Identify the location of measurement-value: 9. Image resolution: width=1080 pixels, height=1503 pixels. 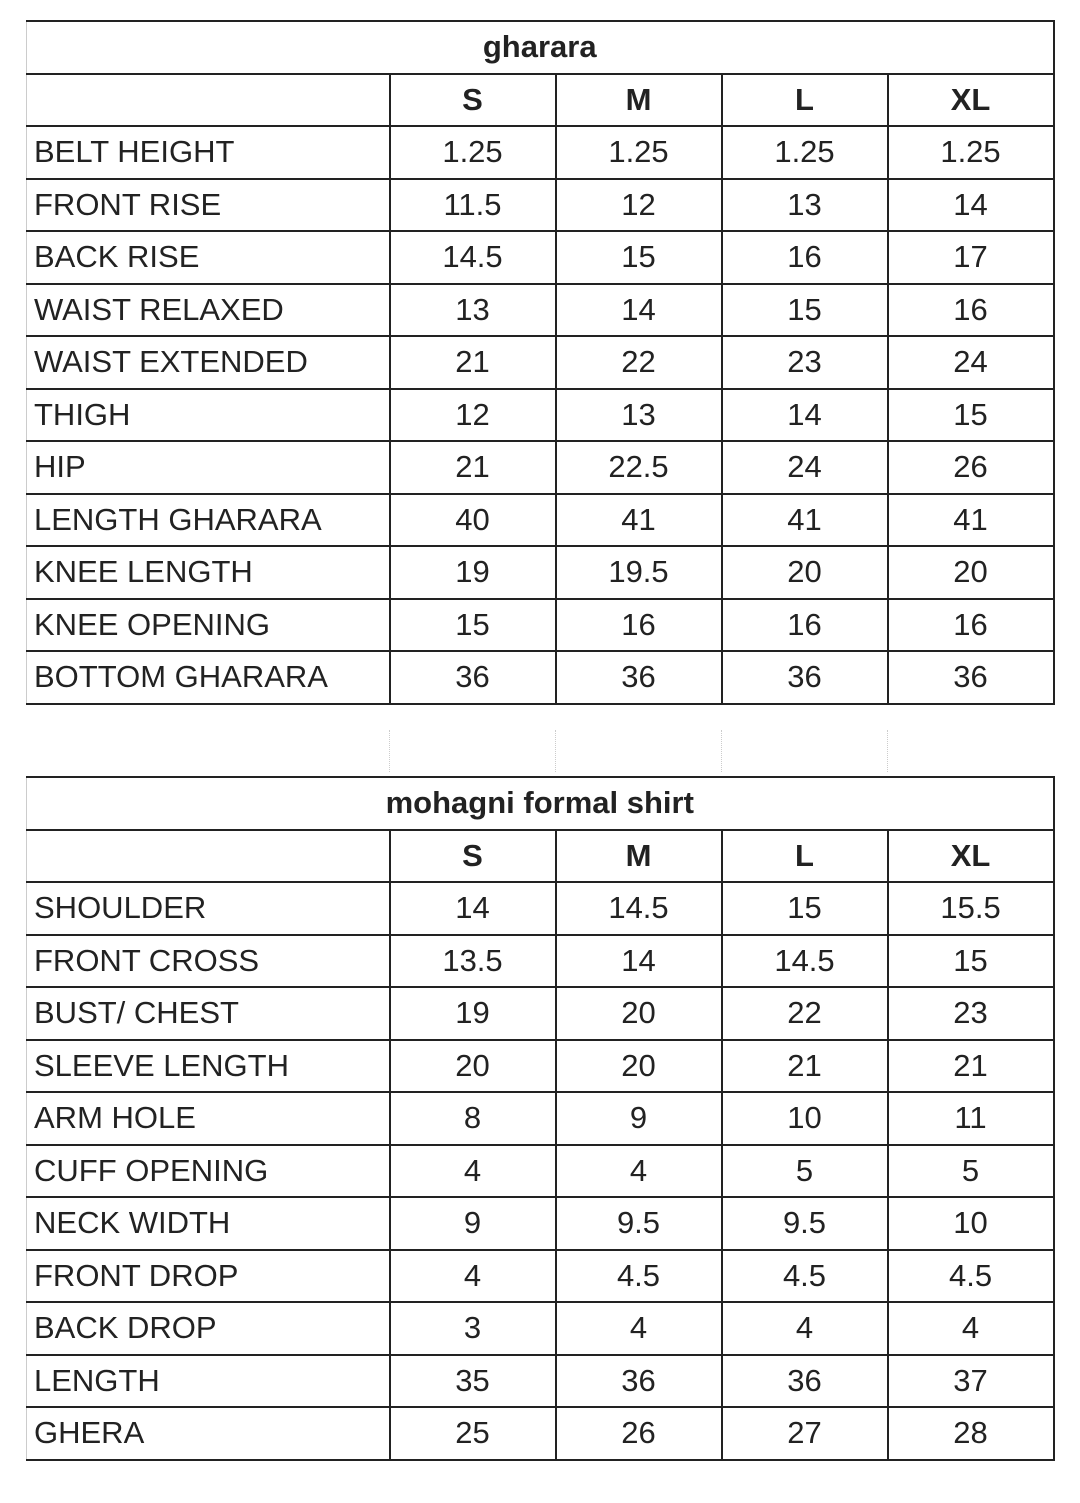
(472, 1223).